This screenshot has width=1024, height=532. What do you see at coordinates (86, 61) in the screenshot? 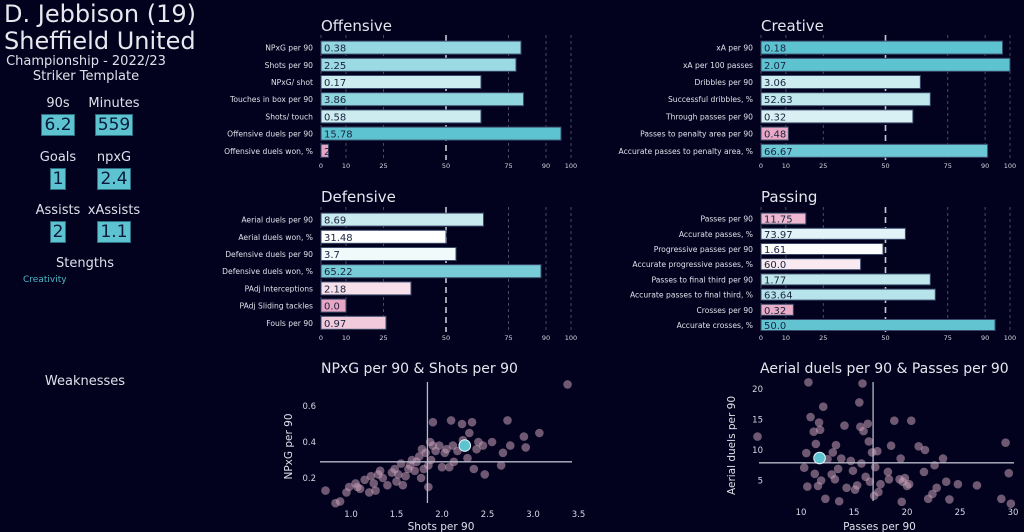
I see `competition-label: Championship - 2022/23` at bounding box center [86, 61].